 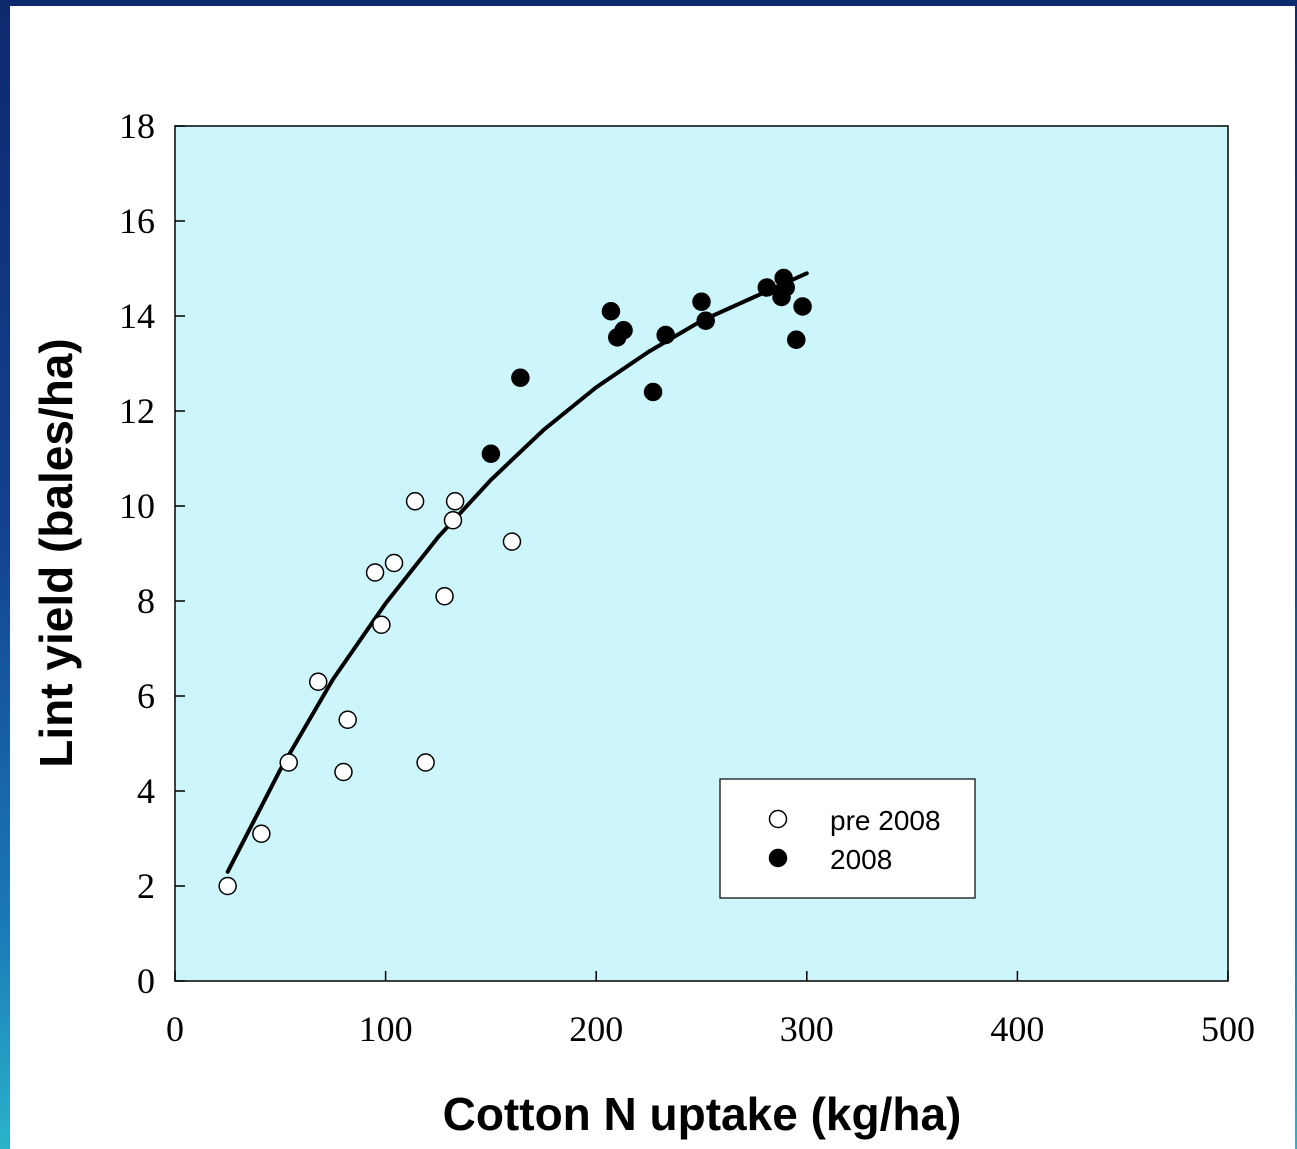 I want to click on x-tick-label: 500, so click(x=1228, y=1029).